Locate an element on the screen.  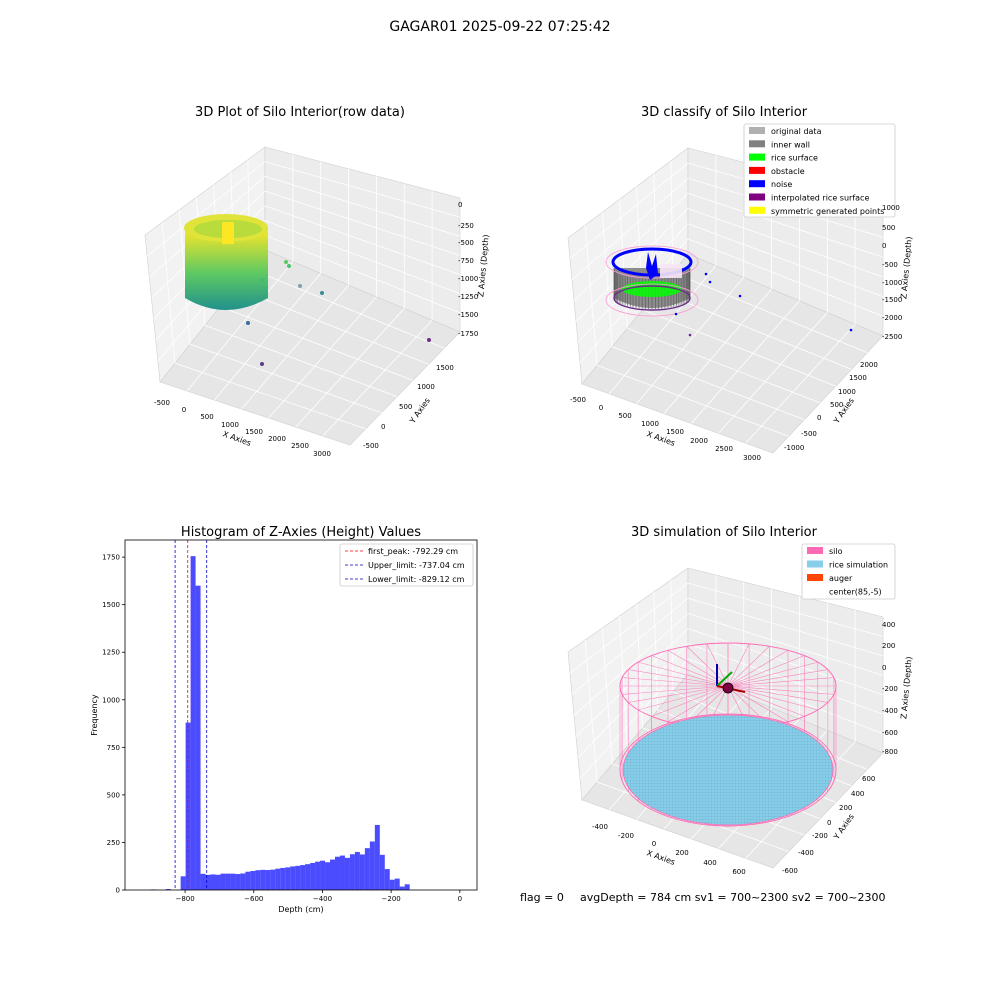
raw3d-y-ticks: -500 0 500 1000 1500 is located at coordinates (408, 407).